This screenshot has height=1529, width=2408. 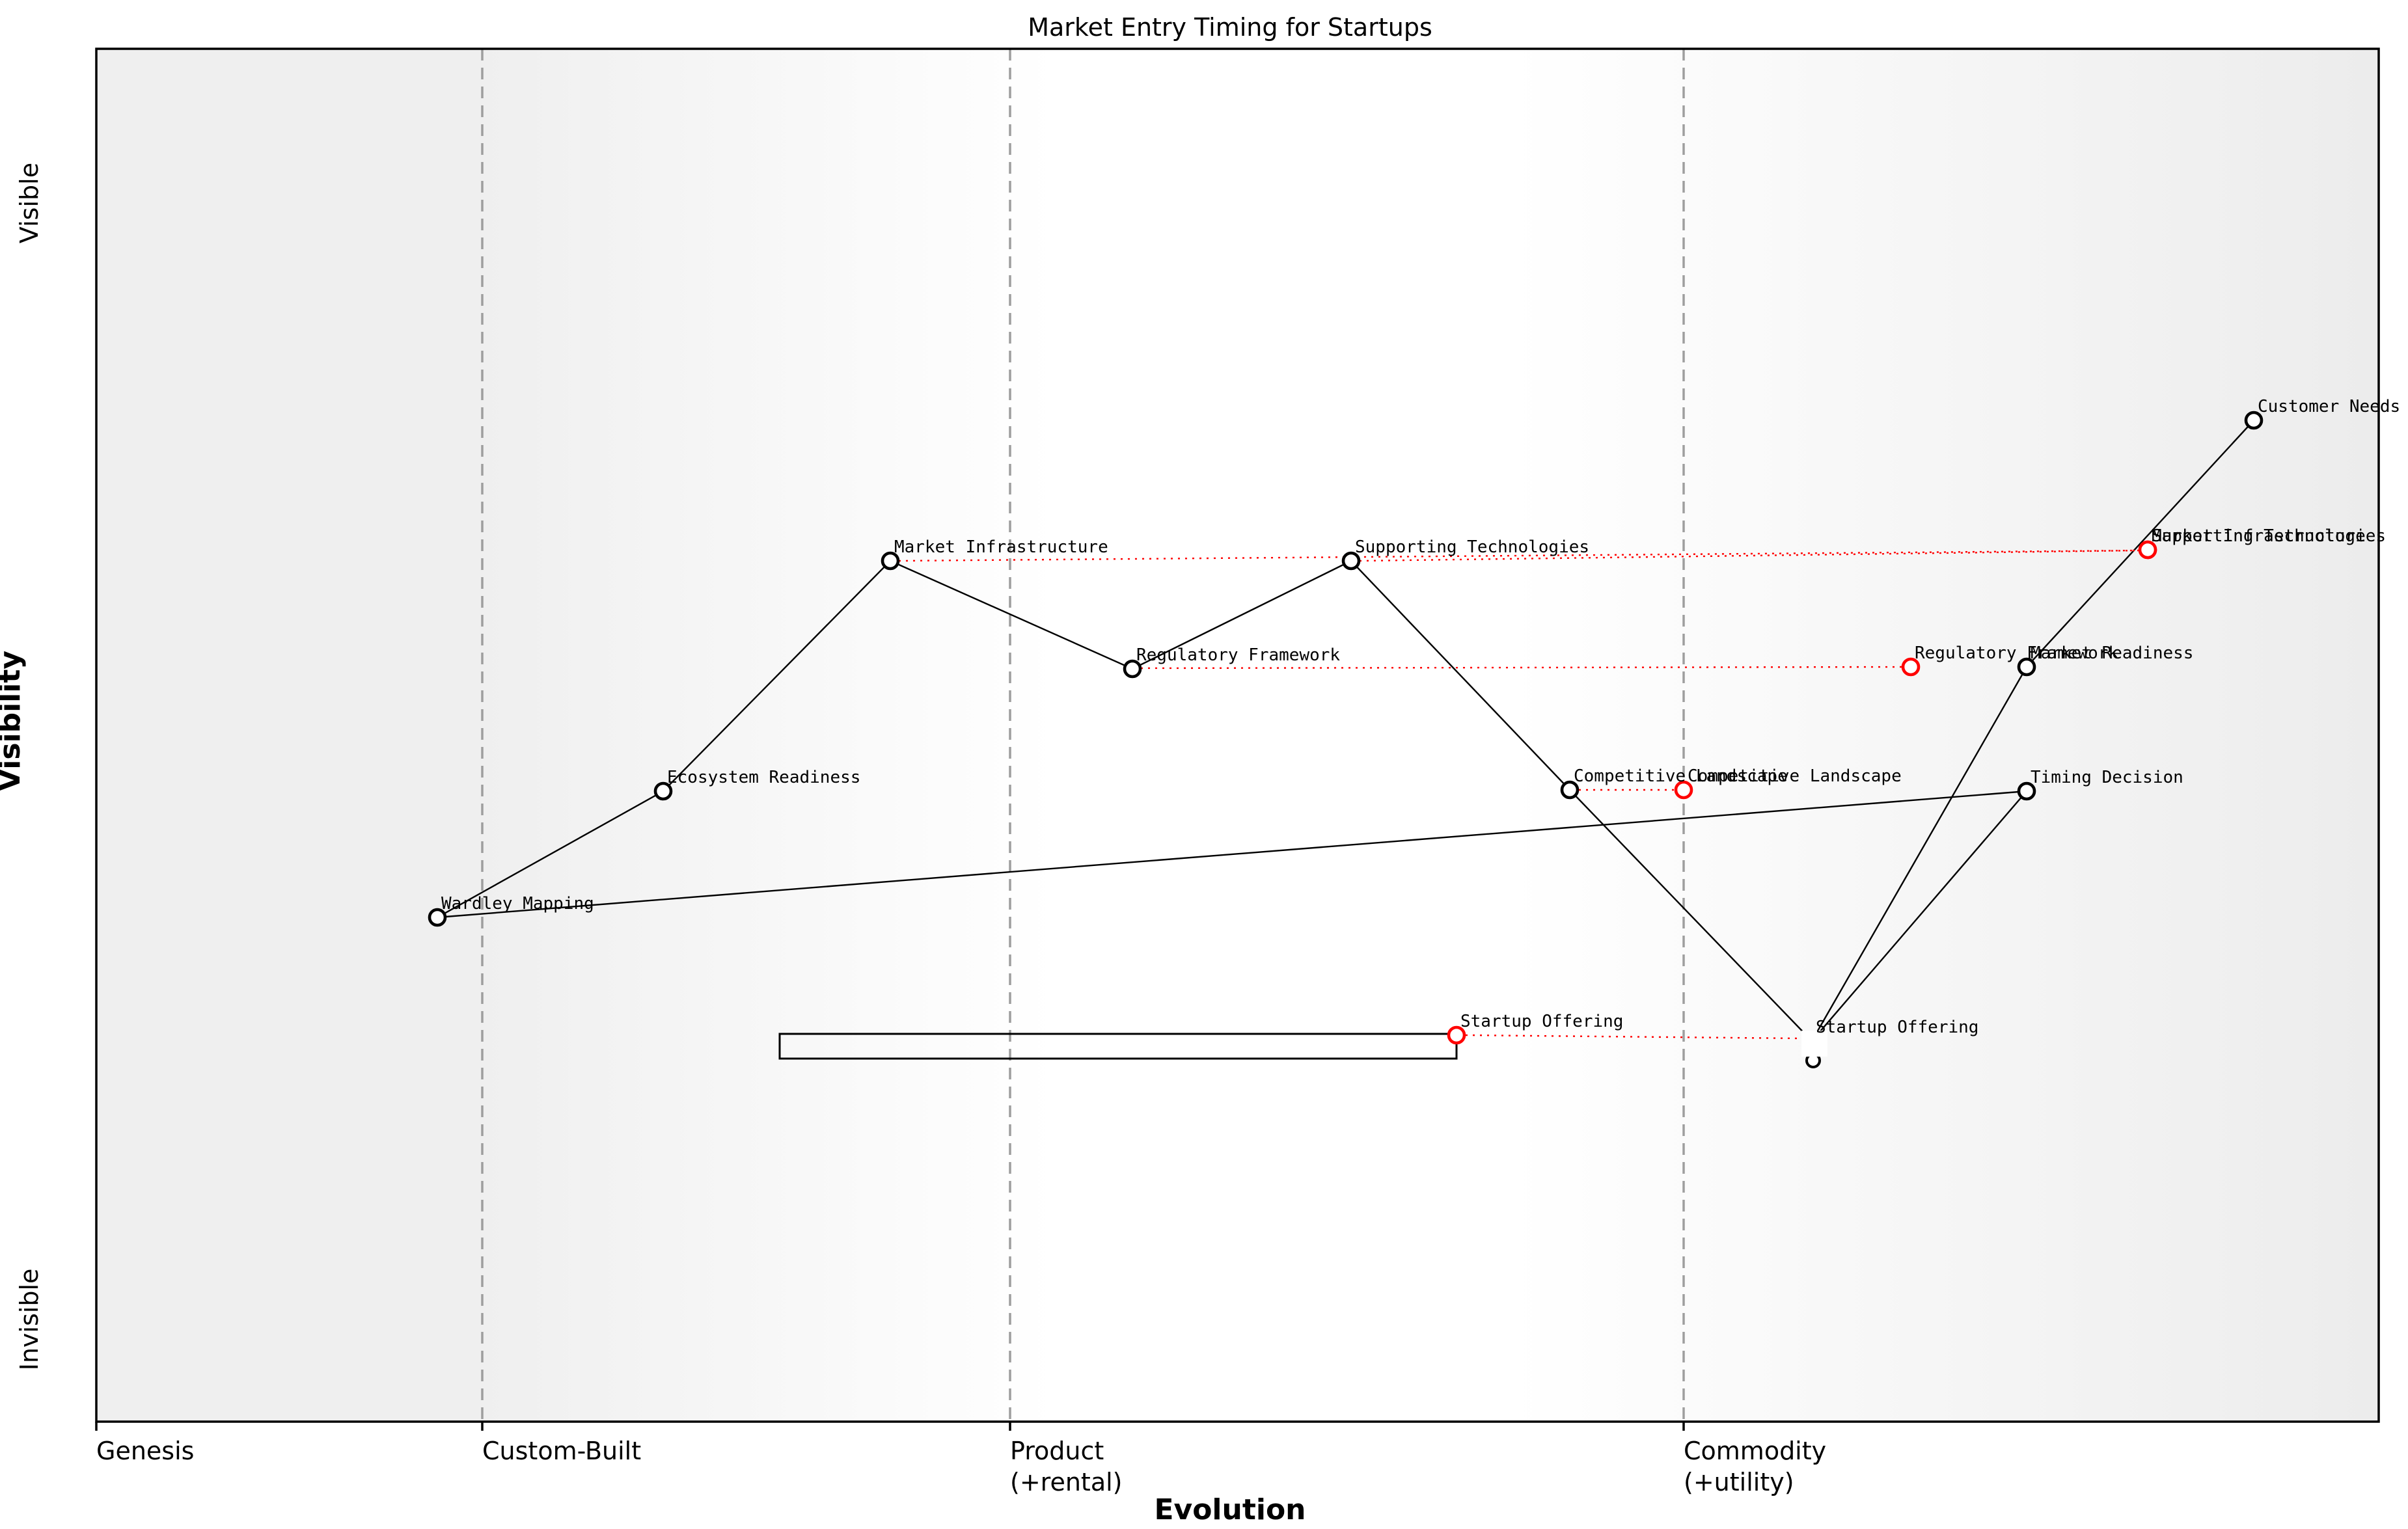 I want to click on node-regulatory-framework, so click(x=1132, y=669).